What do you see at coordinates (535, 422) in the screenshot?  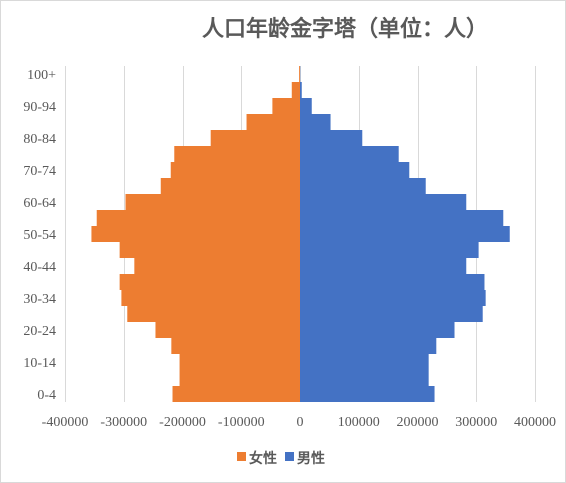 I see `x-tick-label: 400000` at bounding box center [535, 422].